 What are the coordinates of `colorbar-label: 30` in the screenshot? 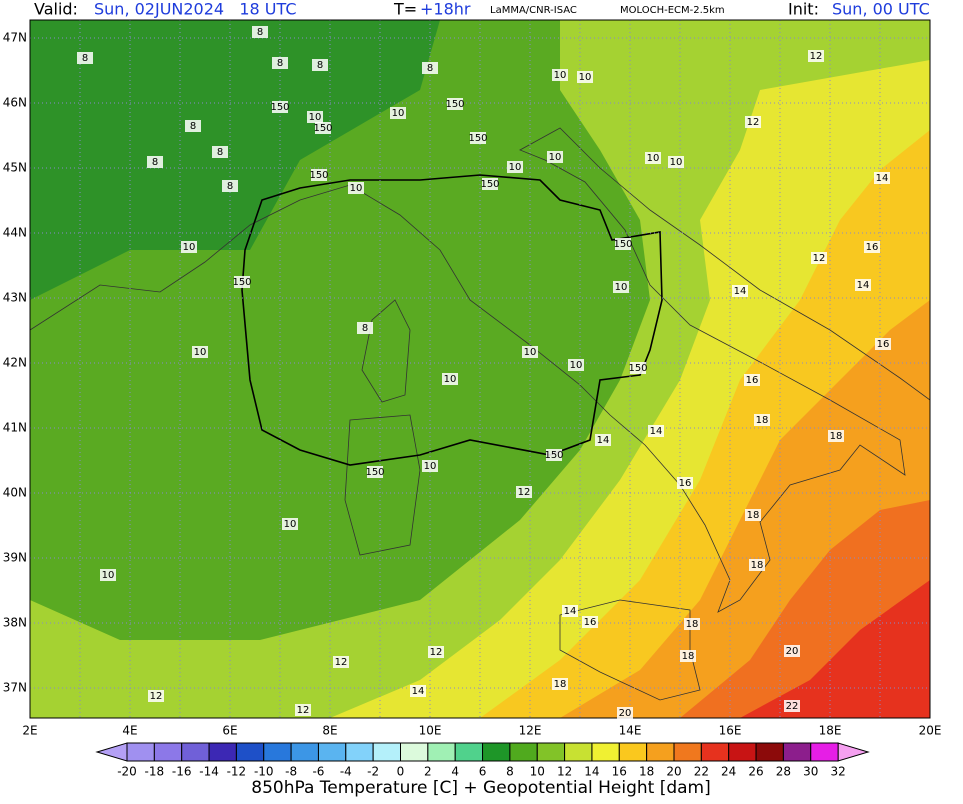 It's located at (810, 772).